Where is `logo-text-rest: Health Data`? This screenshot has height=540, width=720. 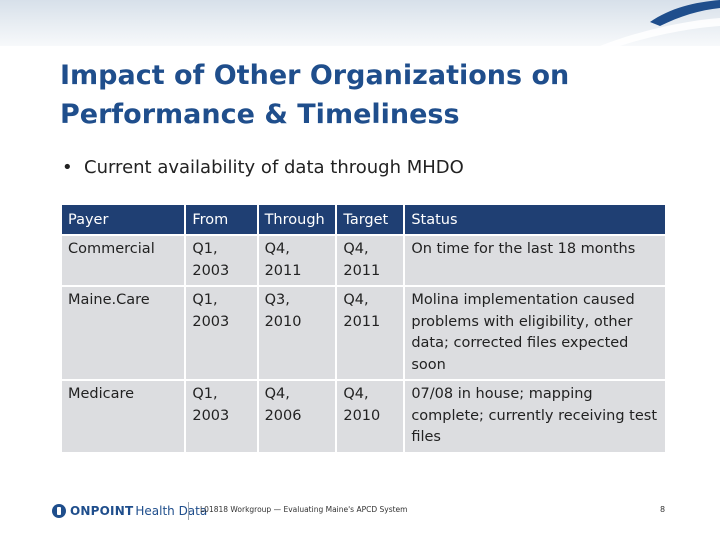
logo-text-rest: Health Data is located at coordinates (171, 511).